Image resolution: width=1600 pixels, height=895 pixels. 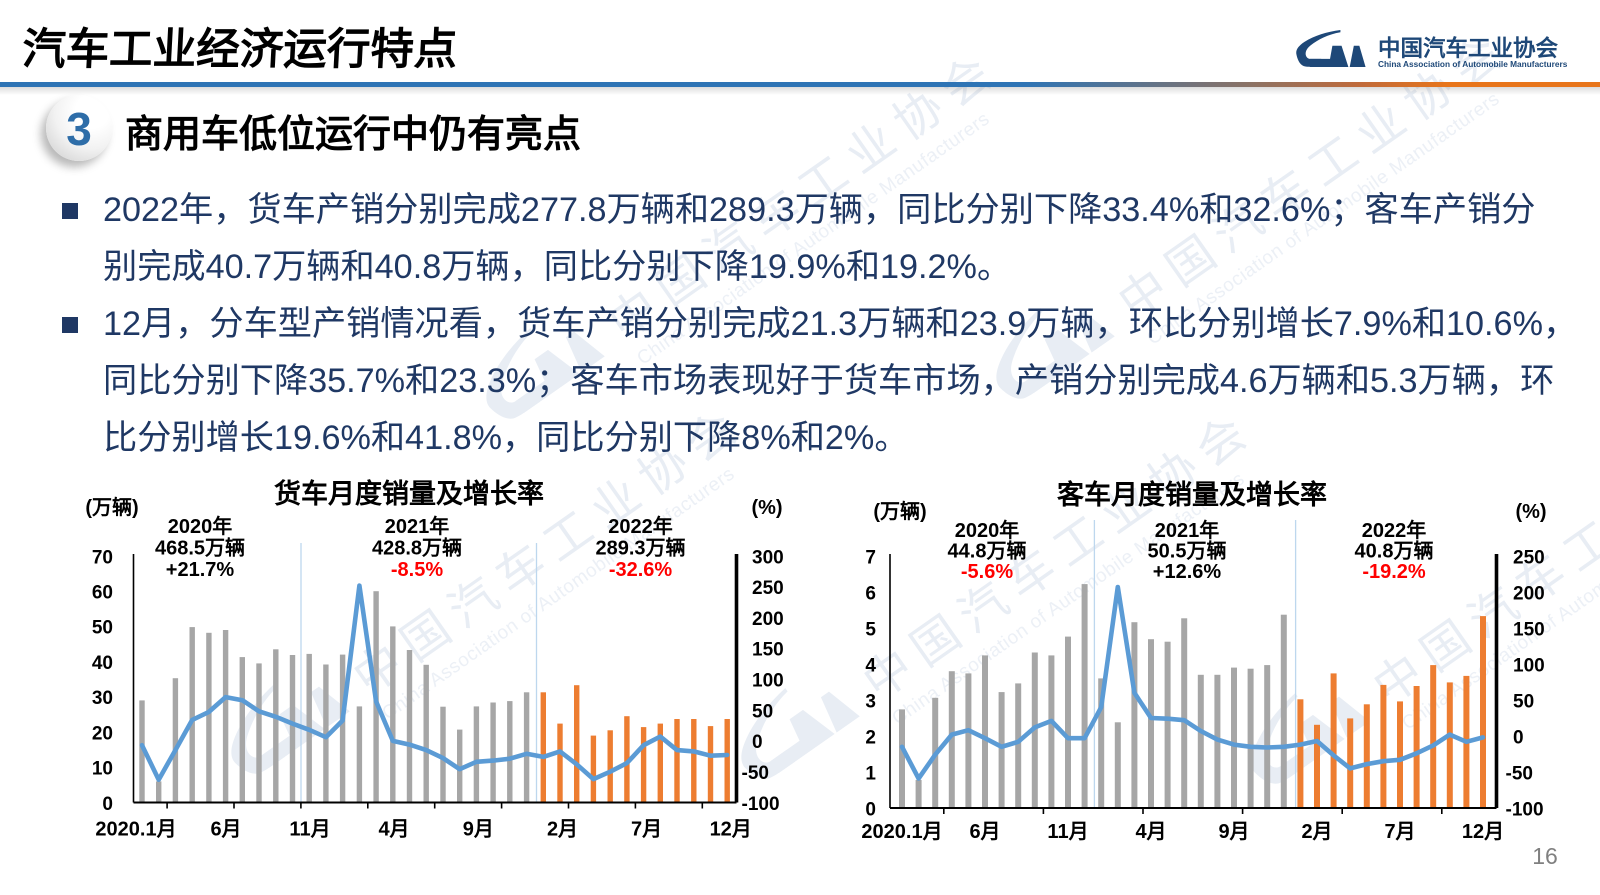 I want to click on svg-text: -5.6%, so click(x=987, y=572).